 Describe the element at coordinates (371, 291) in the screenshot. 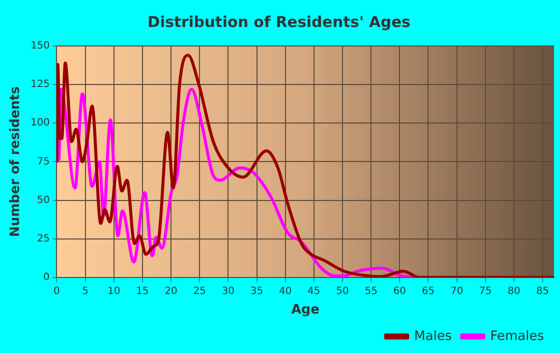

I see `x-tick-label: 55` at that location.